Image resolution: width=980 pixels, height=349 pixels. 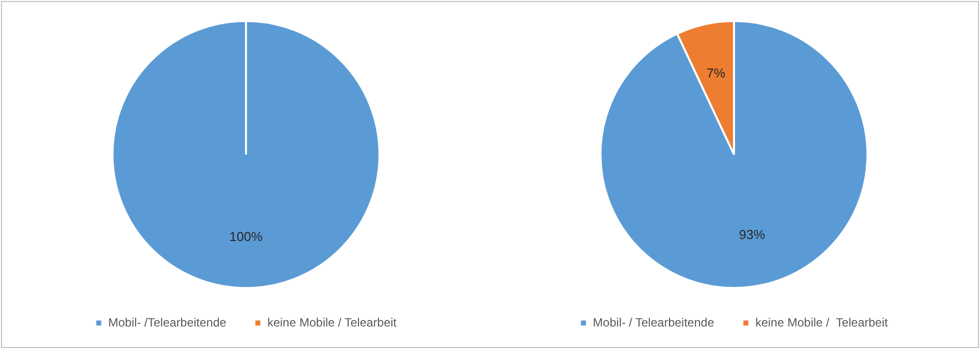 What do you see at coordinates (653, 322) in the screenshot?
I see `legend-label: Mobil- / Telearbeitende` at bounding box center [653, 322].